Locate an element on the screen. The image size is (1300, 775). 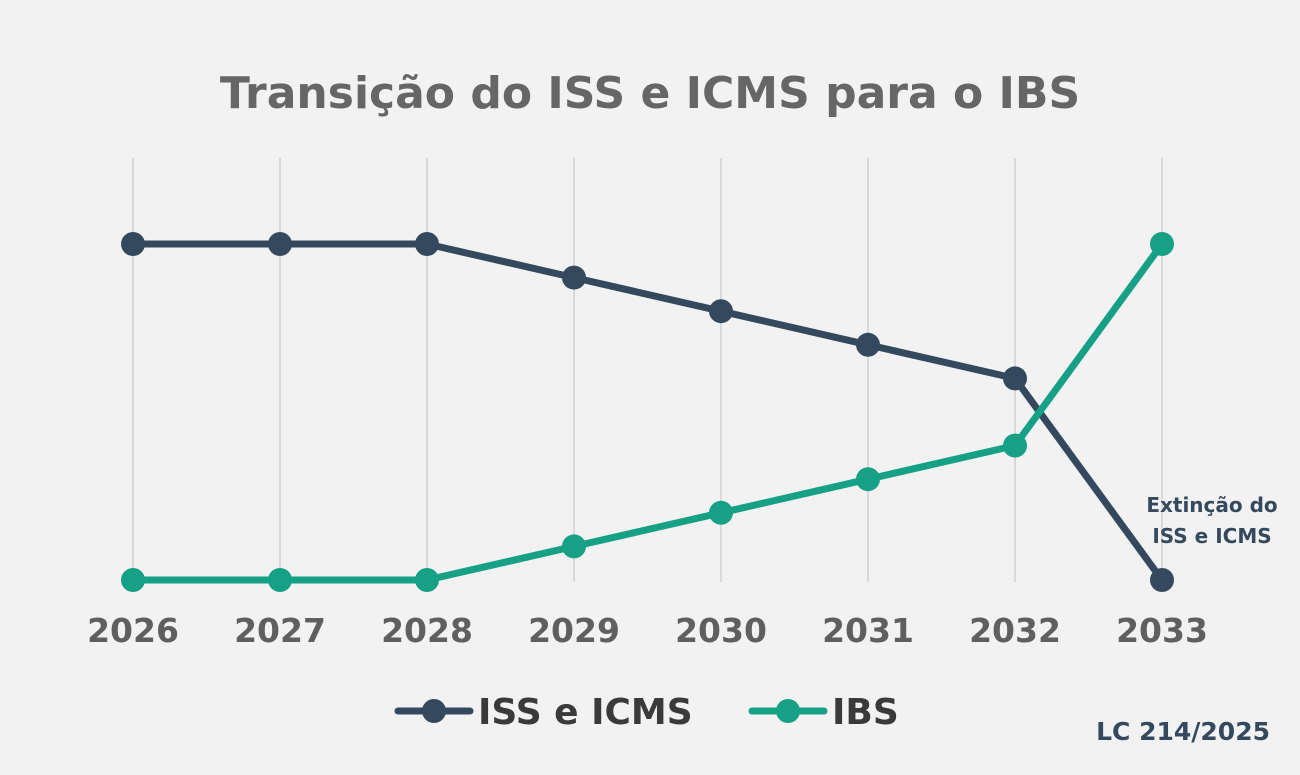
x-tick-label: 2028 is located at coordinates (427, 630).